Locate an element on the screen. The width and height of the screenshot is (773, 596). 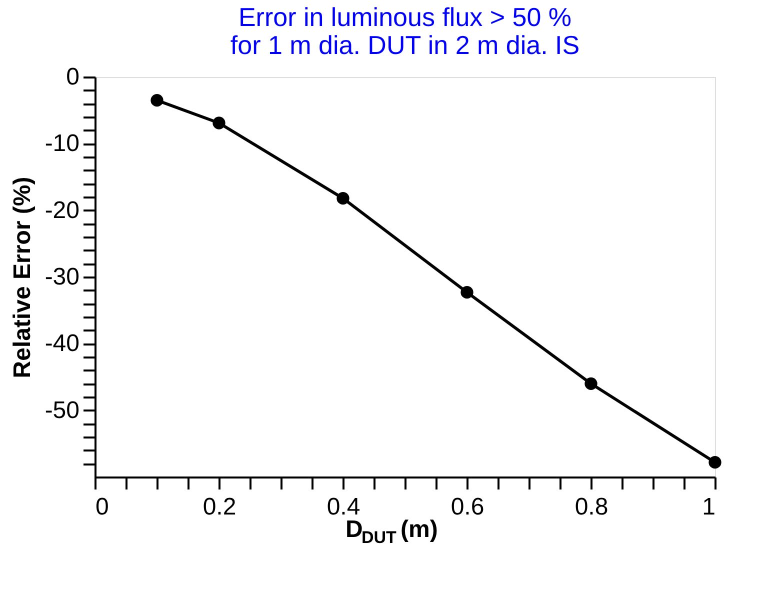
y-tick-label: 0 is located at coordinates (73, 77).